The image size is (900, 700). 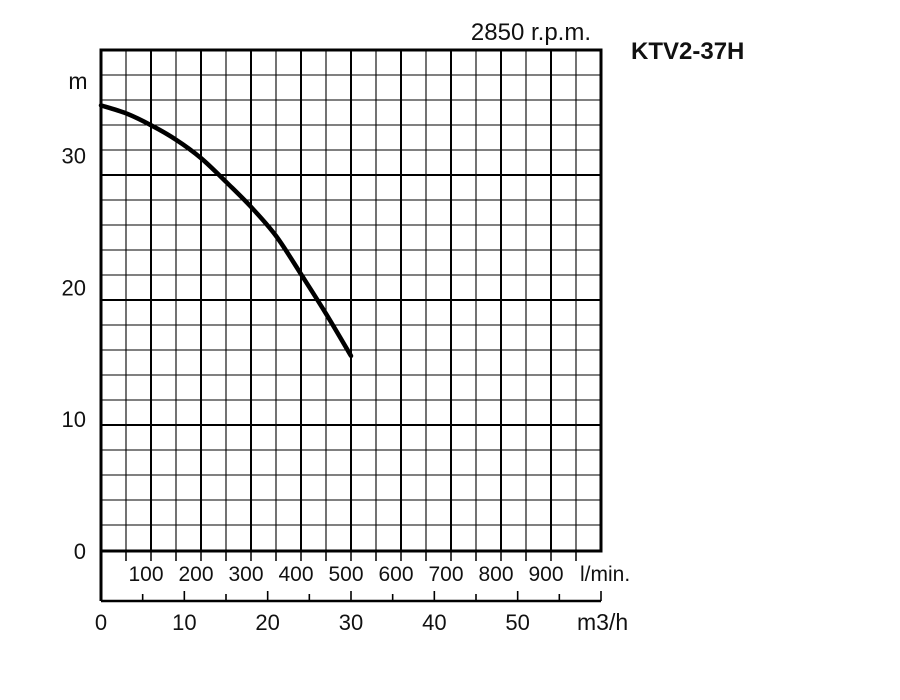 I want to click on y-tick-label: 20, so click(x=74, y=287).